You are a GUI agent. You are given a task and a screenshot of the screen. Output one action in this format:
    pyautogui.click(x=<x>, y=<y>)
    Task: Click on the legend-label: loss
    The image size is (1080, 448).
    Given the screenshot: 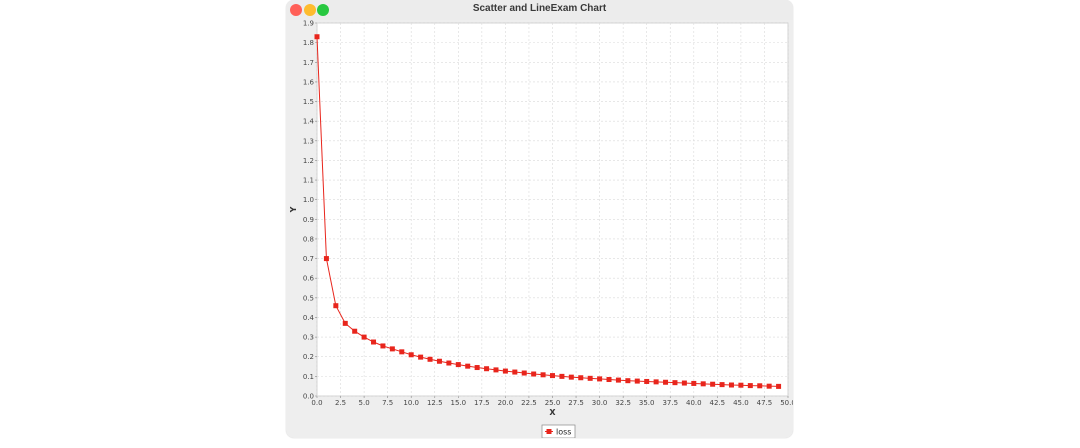 What is the action you would take?
    pyautogui.click(x=563, y=432)
    